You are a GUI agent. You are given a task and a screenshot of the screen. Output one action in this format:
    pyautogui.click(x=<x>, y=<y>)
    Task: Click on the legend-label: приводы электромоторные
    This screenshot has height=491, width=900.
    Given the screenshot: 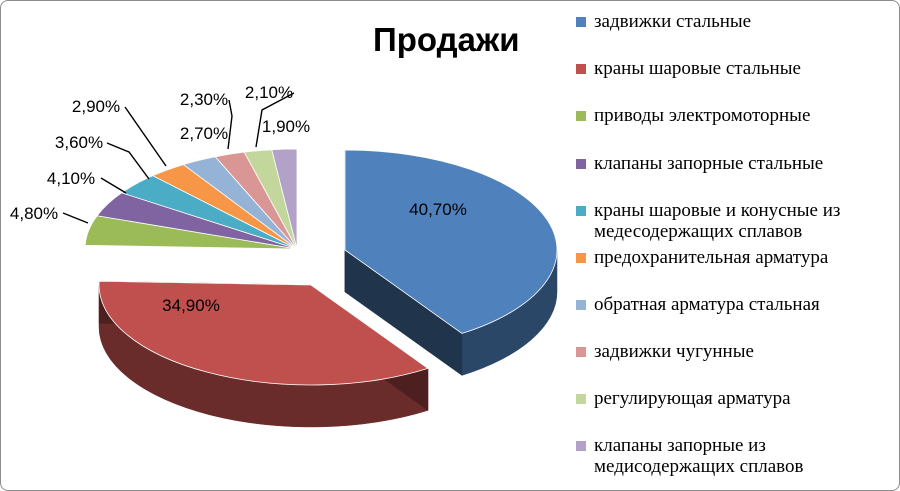 What is the action you would take?
    pyautogui.click(x=702, y=115)
    